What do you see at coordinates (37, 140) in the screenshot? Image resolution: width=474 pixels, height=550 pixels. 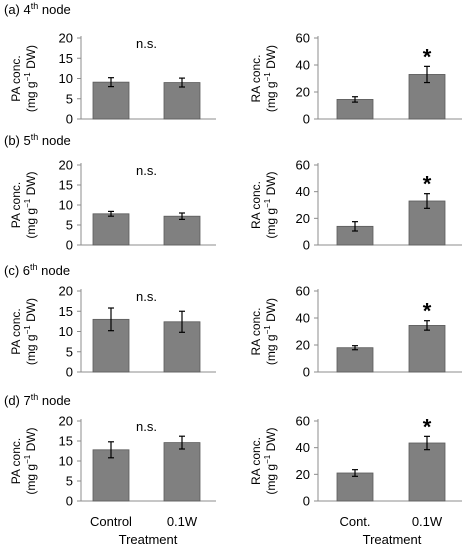 I see `panel-label-b: (b) 5th node` at bounding box center [37, 140].